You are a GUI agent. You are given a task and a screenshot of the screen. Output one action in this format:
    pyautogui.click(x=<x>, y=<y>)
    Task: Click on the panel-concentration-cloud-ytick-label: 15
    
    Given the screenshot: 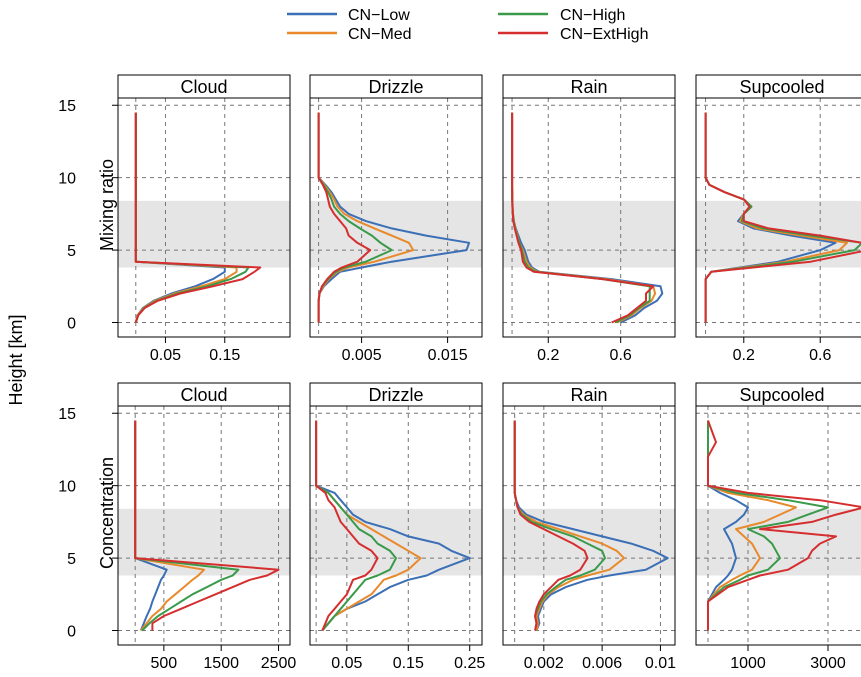 What is the action you would take?
    pyautogui.click(x=67, y=414)
    